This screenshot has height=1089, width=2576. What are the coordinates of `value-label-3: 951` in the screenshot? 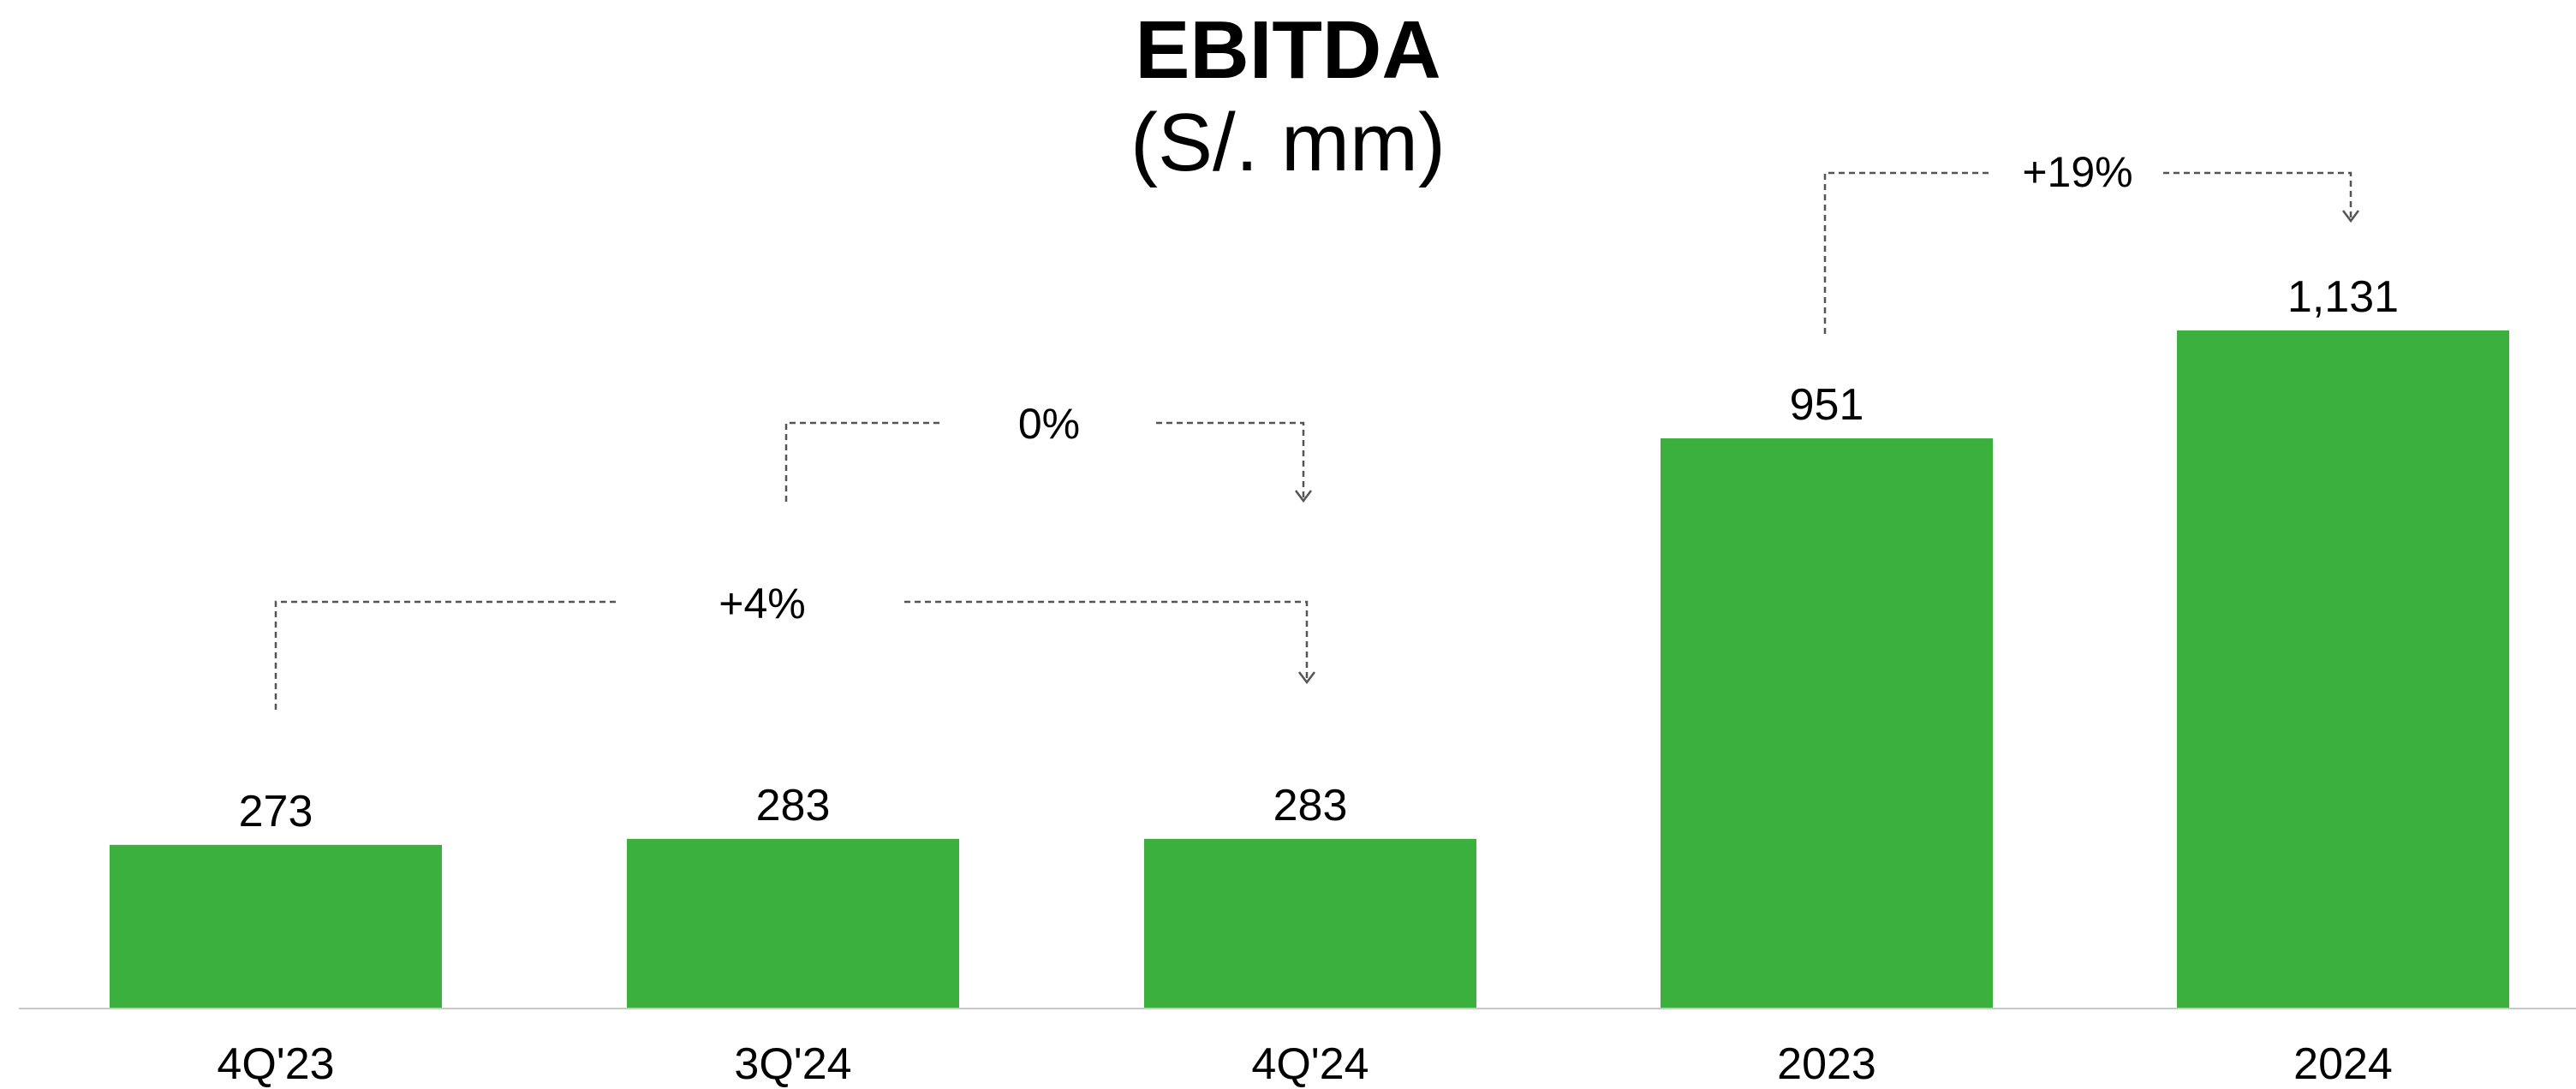 It's located at (1827, 405).